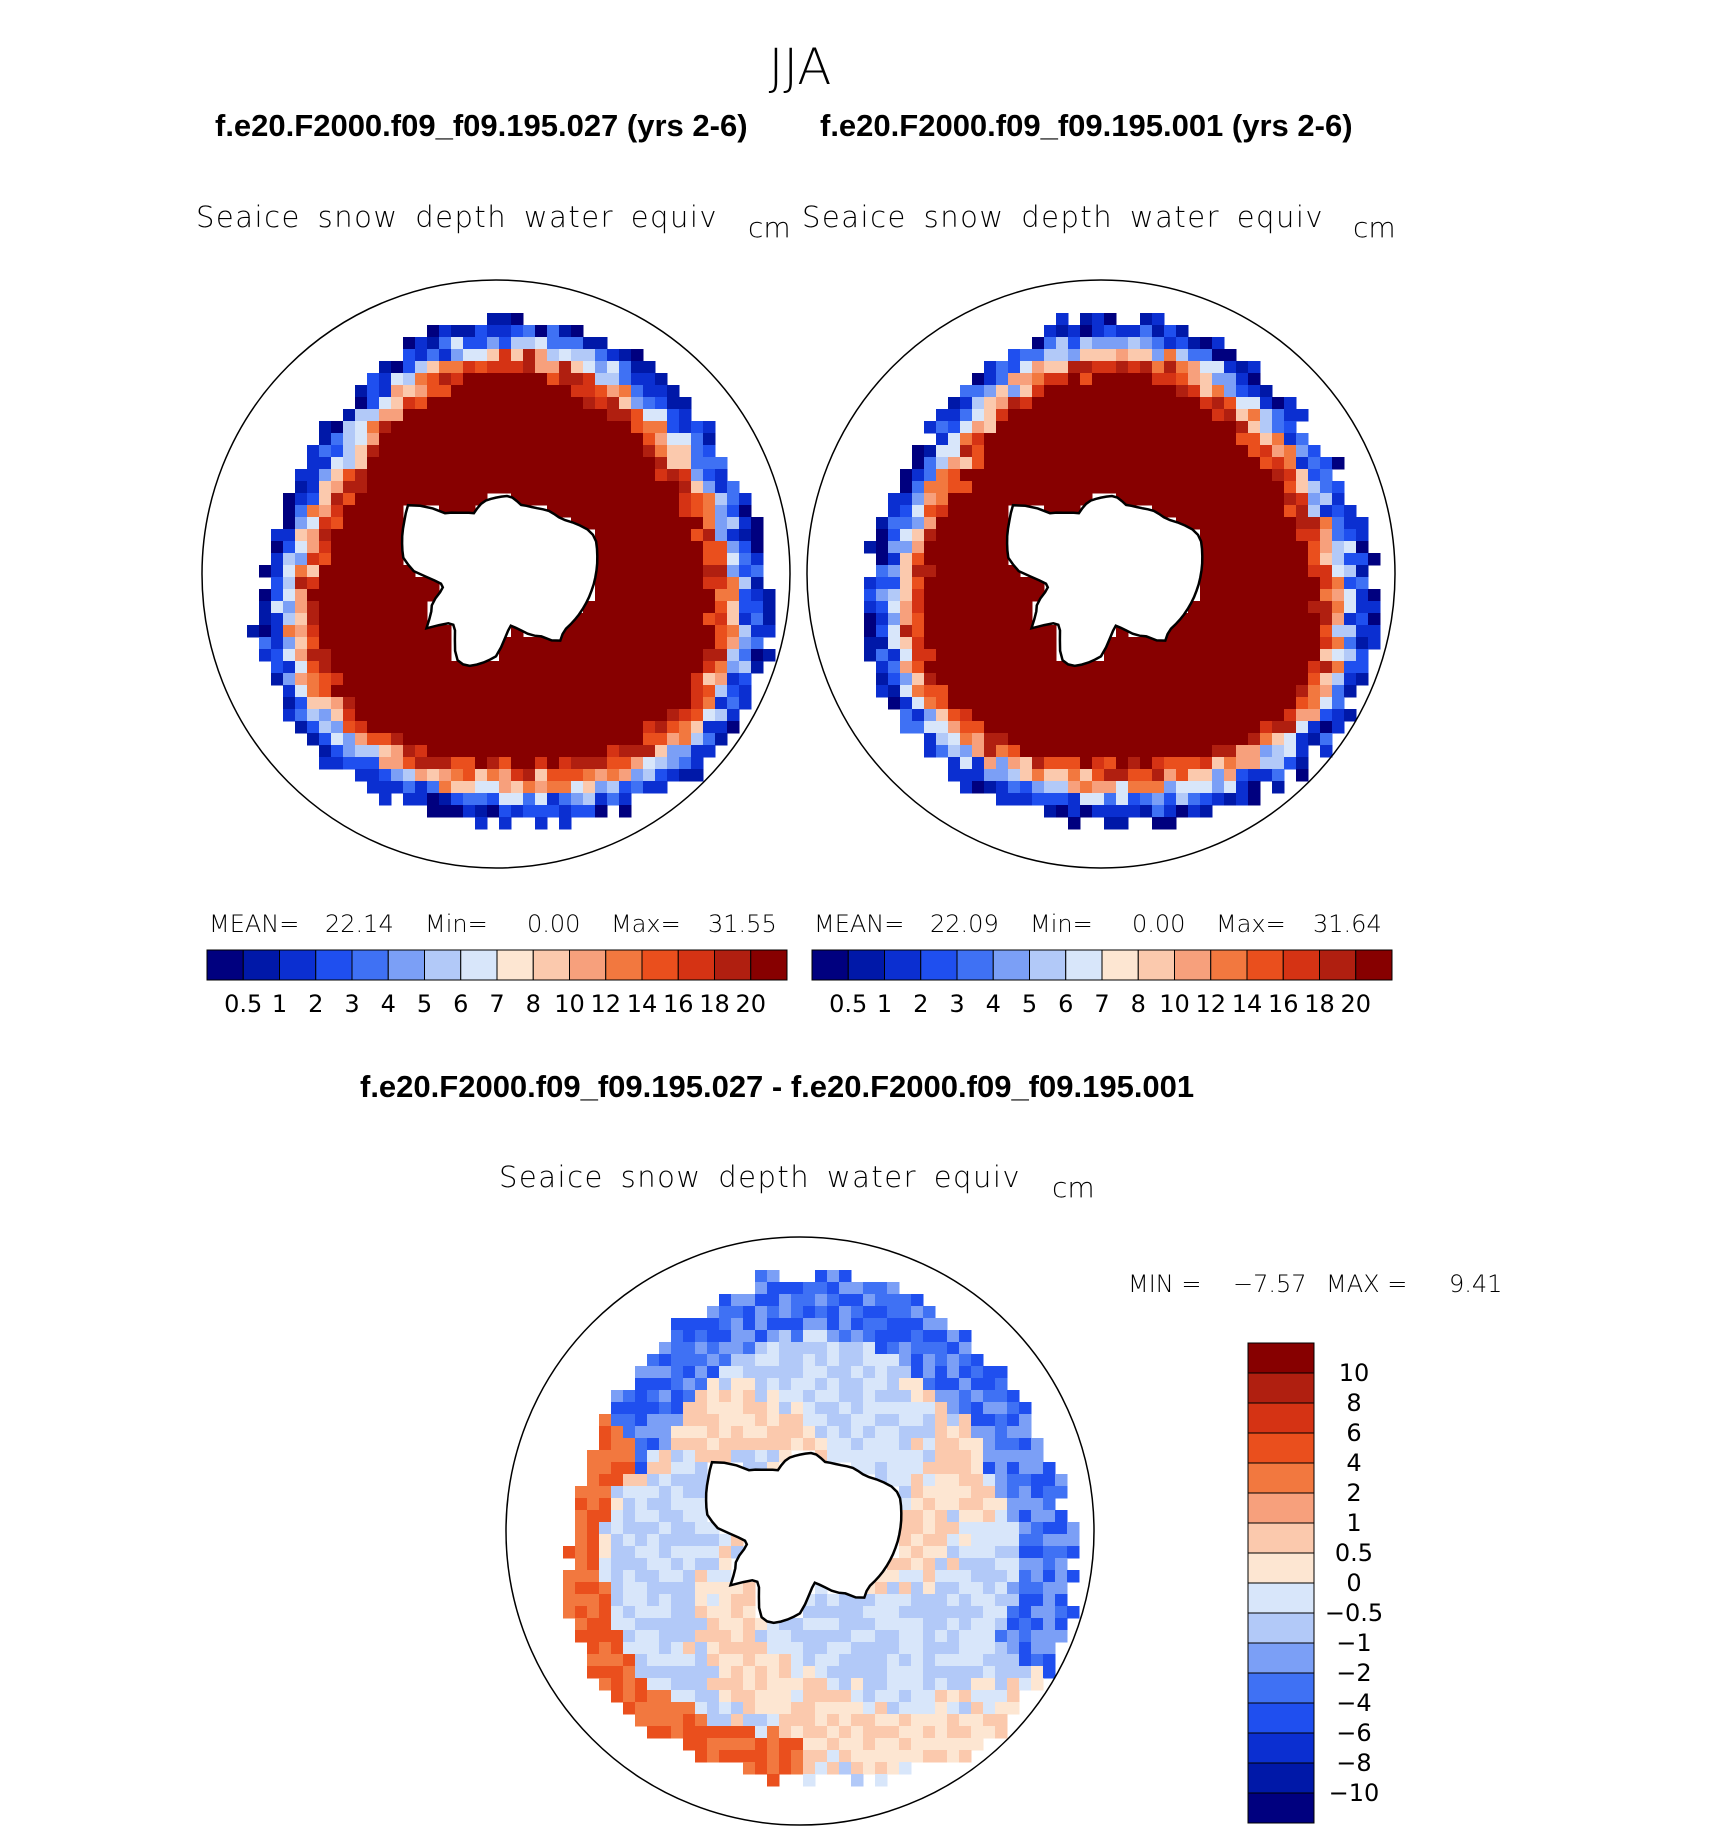 The width and height of the screenshot is (1710, 1839). Describe the element at coordinates (496, 574) in the screenshot. I see `panel-1-map-border` at that location.